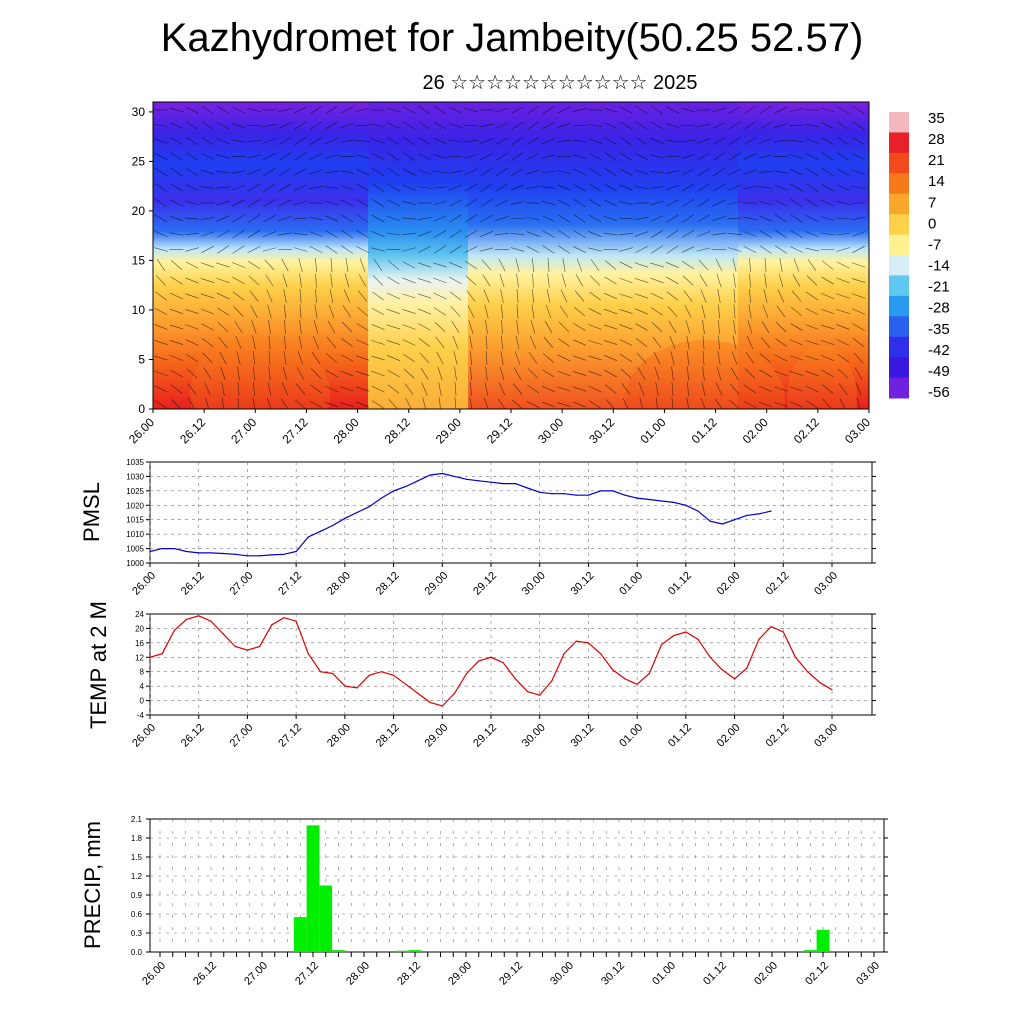 Image resolution: width=1024 pixels, height=1024 pixels. What do you see at coordinates (409, 974) in the screenshot?
I see `x-tick-label: 28.12` at bounding box center [409, 974].